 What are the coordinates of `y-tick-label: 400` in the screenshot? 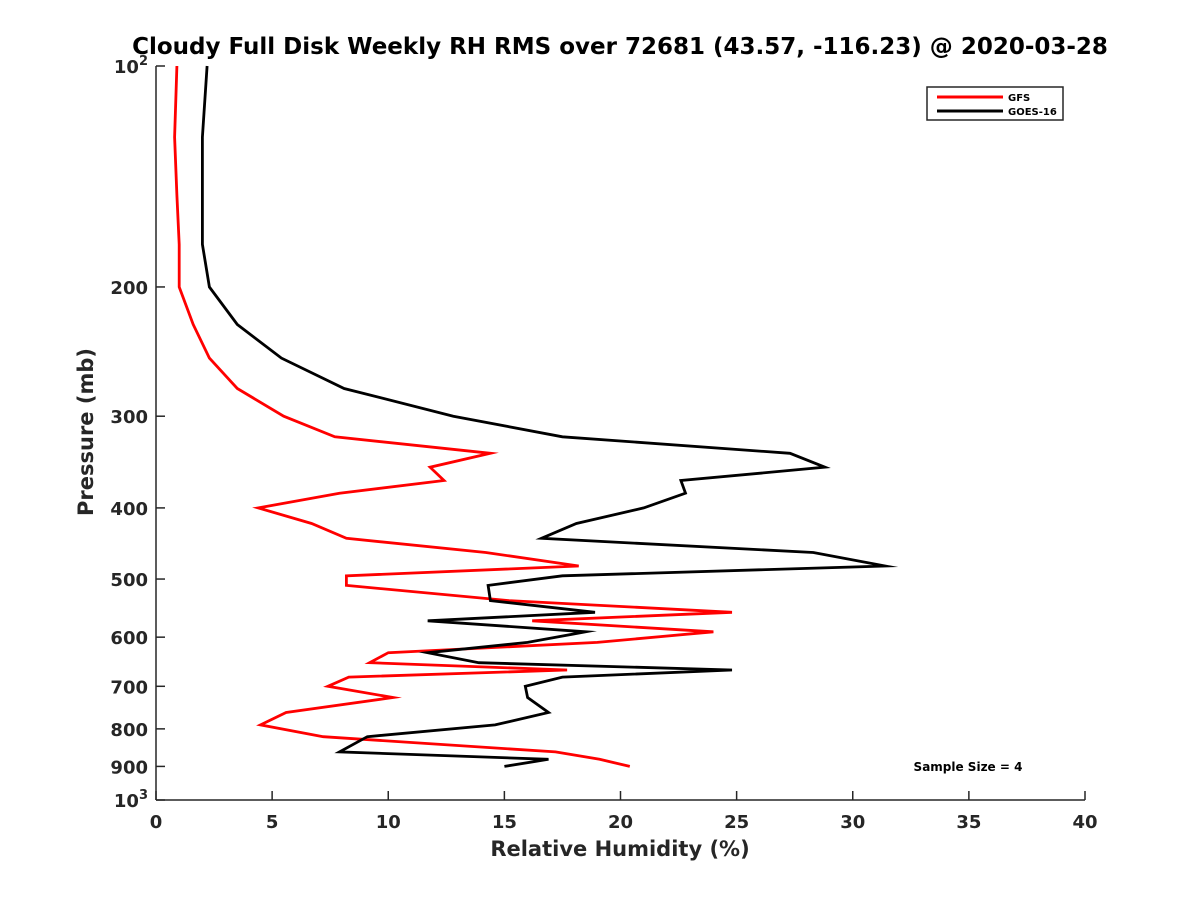 It's located at (129, 509).